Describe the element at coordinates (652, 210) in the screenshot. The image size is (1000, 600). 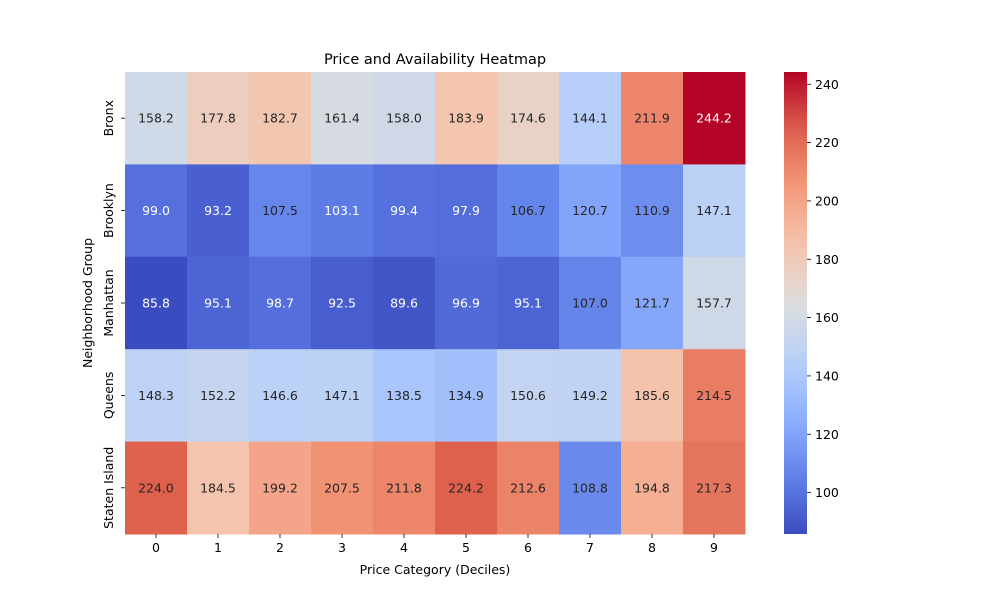
I see `cell-value-label: 110.9` at that location.